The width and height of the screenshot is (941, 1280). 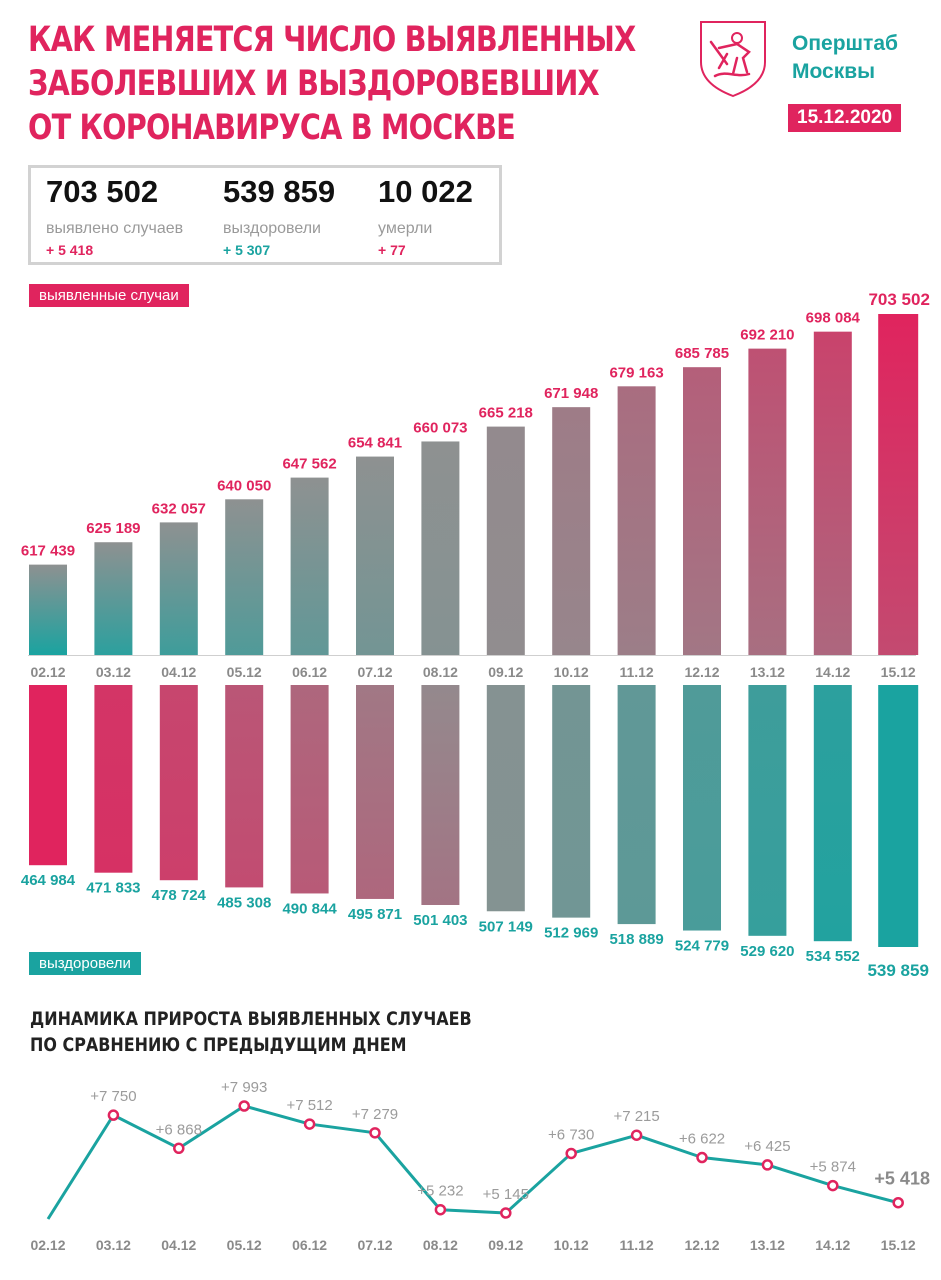 I want to click on summary-recovered-delta: + 5 307, so click(x=247, y=250).